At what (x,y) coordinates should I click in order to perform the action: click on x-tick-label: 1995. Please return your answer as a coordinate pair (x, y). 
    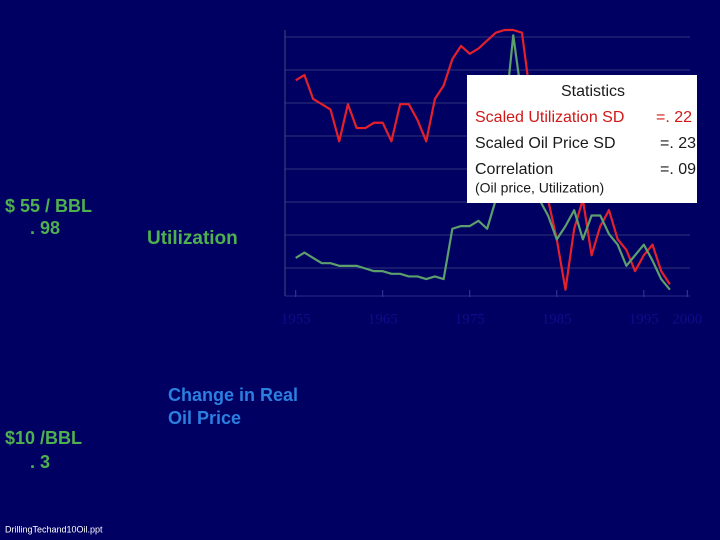
    Looking at the image, I should click on (644, 319).